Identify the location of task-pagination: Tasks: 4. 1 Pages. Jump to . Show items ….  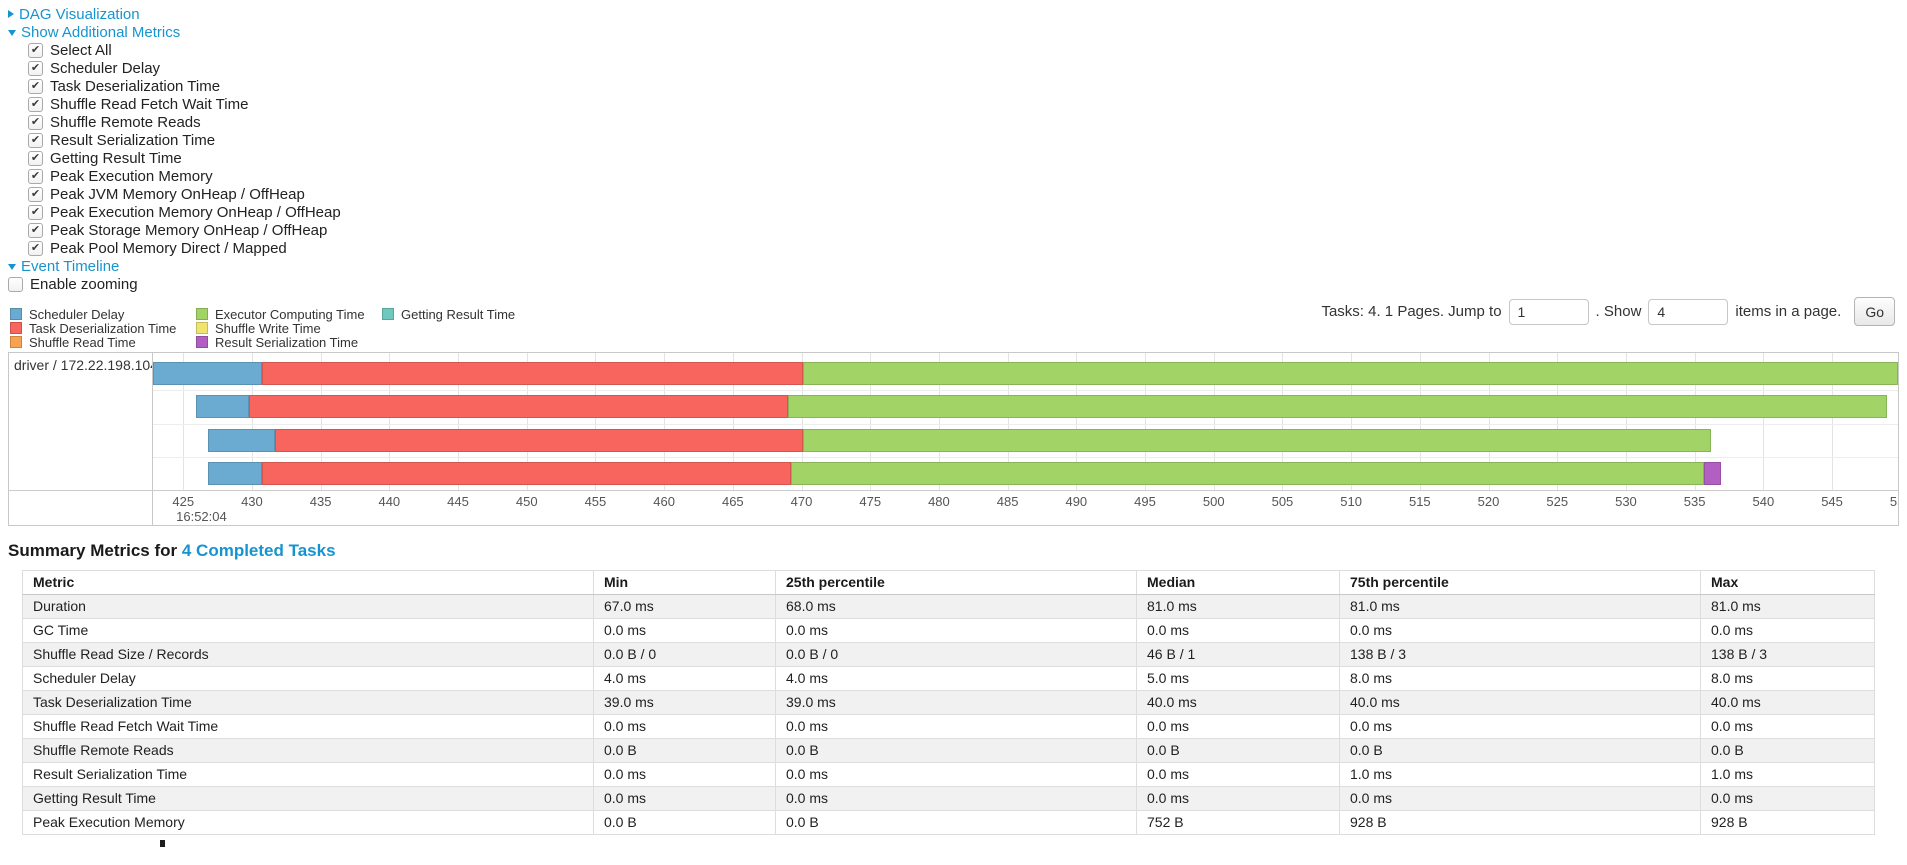
(1608, 311).